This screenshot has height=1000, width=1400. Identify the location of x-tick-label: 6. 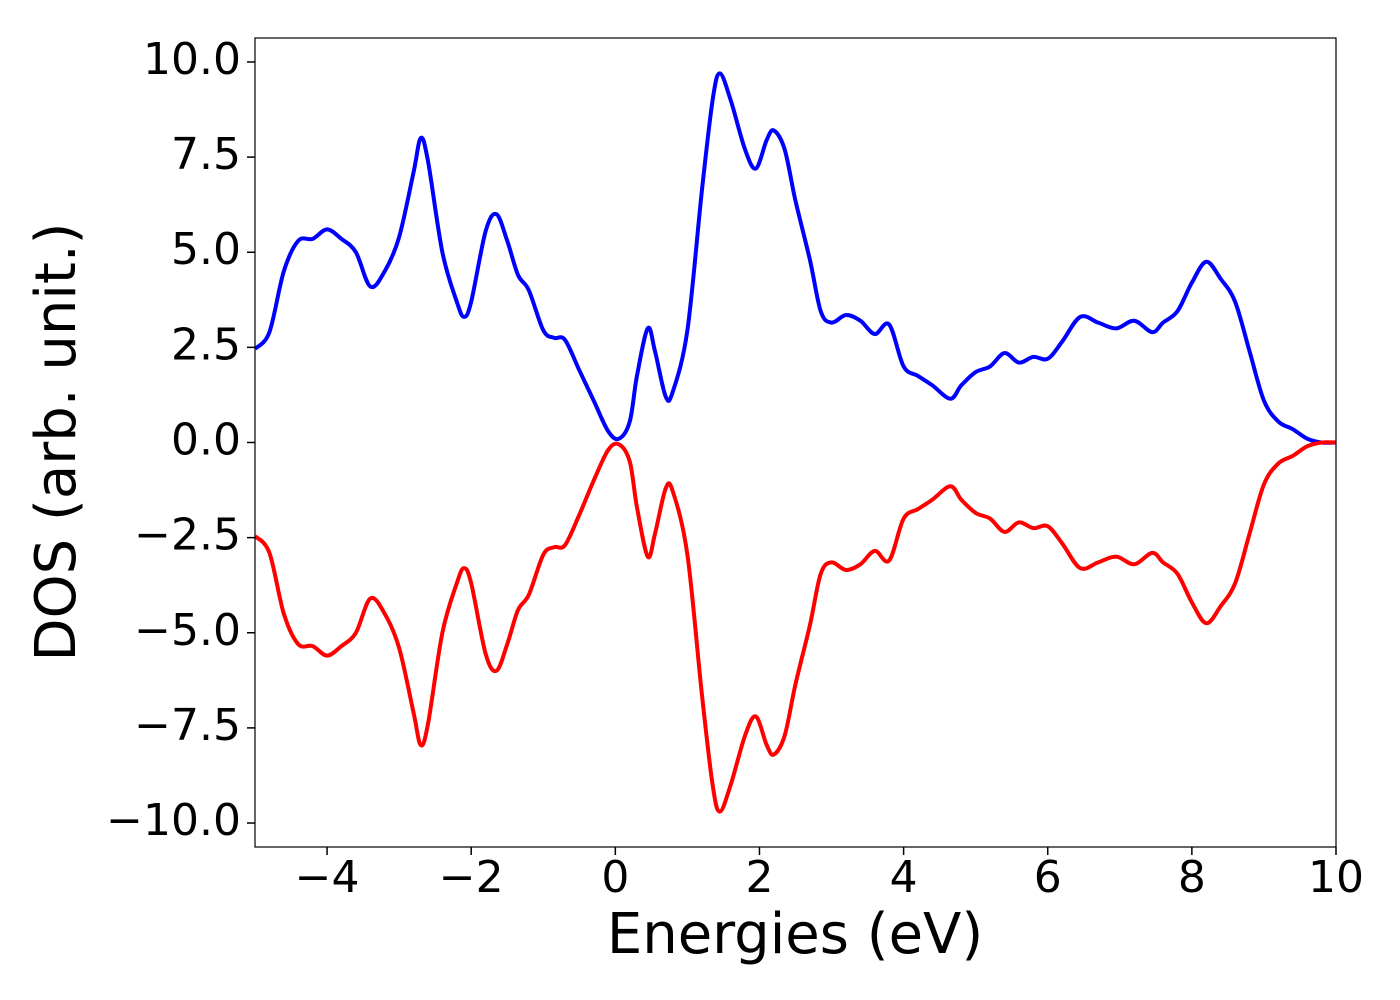
(1048, 877).